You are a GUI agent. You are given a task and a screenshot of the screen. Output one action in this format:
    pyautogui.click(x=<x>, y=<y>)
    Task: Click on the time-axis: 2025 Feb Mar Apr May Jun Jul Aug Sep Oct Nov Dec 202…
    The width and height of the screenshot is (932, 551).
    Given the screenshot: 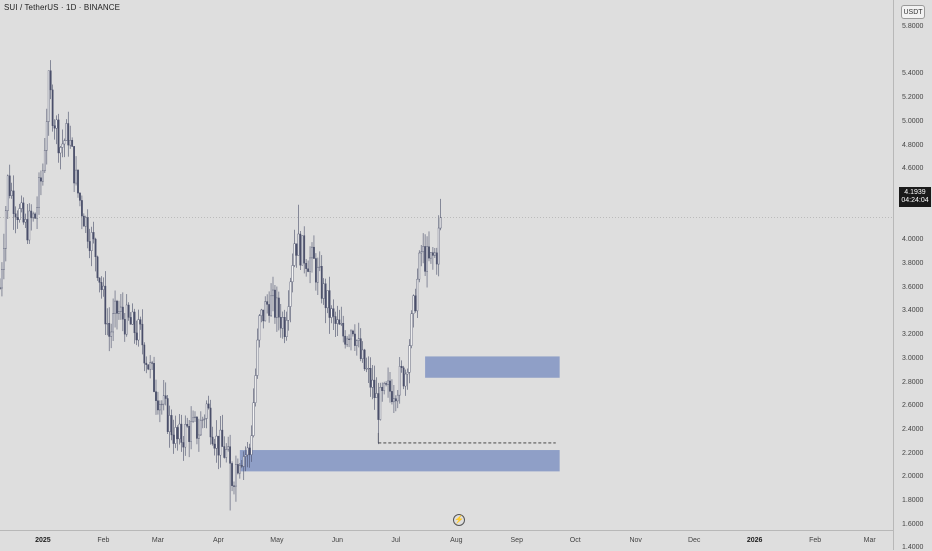 What is the action you would take?
    pyautogui.click(x=446, y=540)
    